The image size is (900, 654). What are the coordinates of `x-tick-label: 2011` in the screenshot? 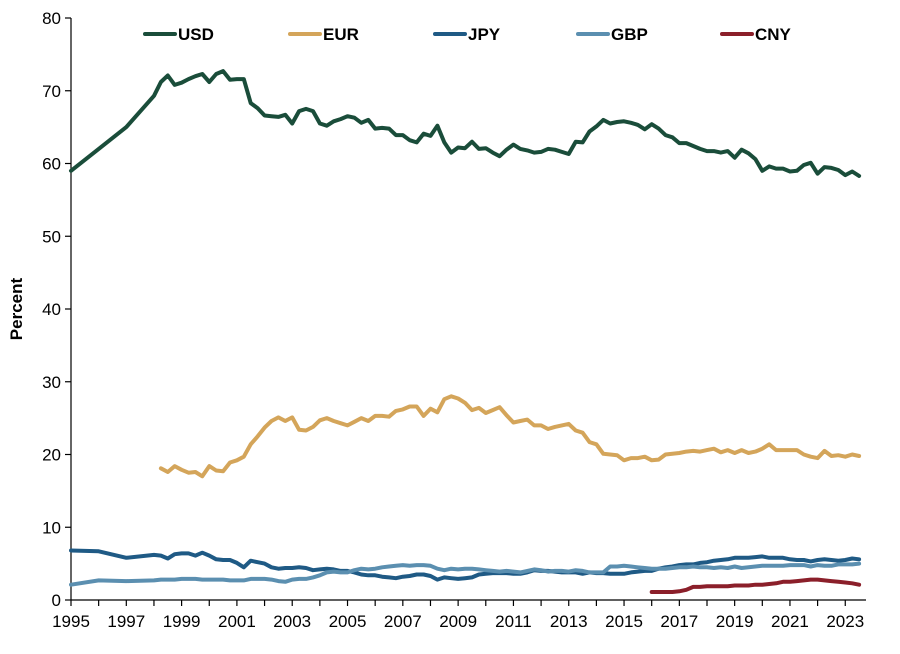 It's located at (513, 621).